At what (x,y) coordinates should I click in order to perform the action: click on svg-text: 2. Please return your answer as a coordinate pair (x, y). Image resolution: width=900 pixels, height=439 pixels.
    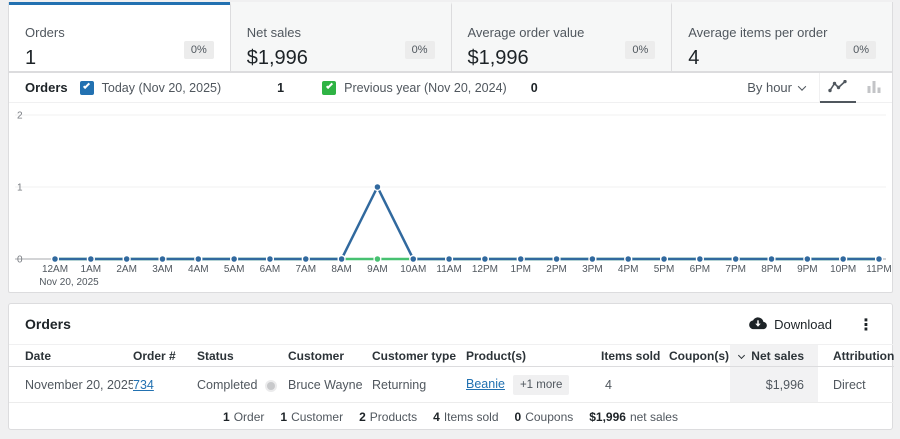
    Looking at the image, I should click on (20, 116).